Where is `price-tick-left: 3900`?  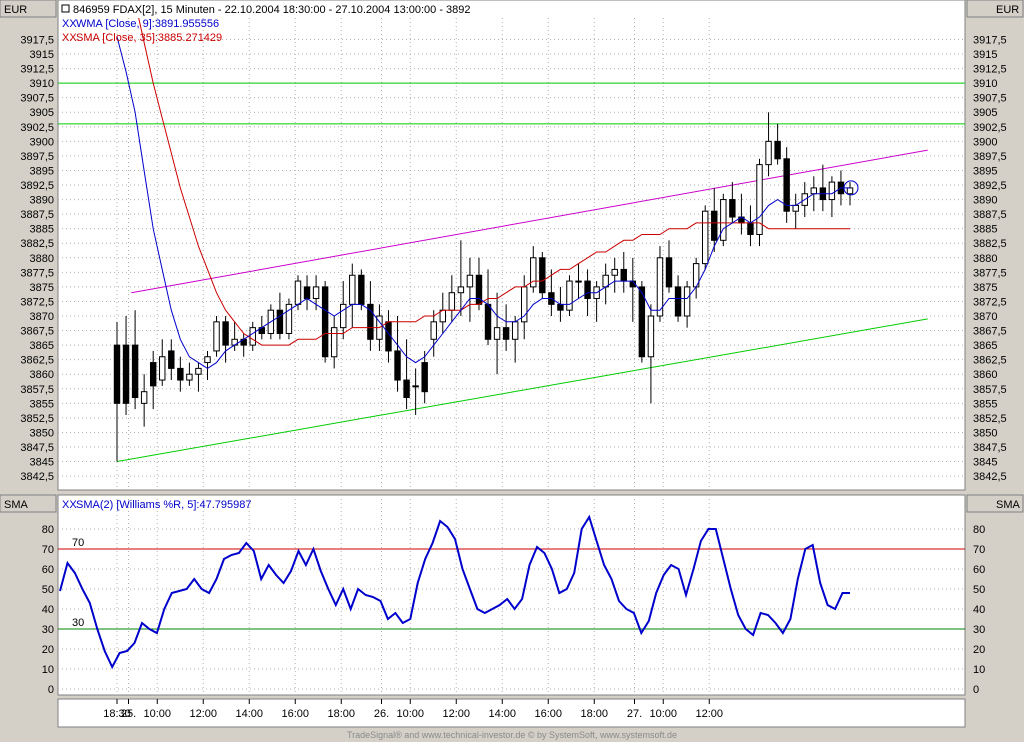 price-tick-left: 3900 is located at coordinates (42, 142).